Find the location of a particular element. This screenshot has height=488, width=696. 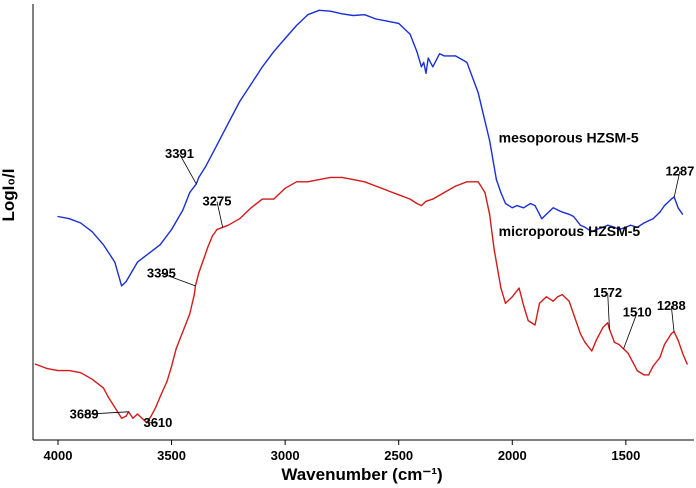

peak-label: 3275 is located at coordinates (217, 201).